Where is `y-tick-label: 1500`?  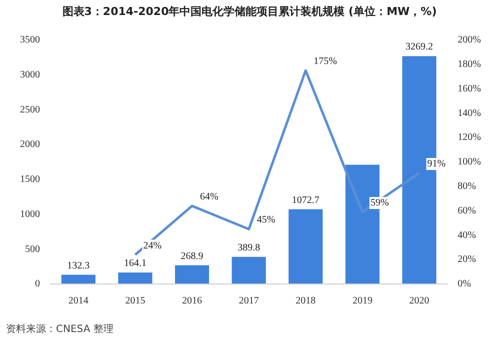
y-tick-label: 1500 is located at coordinates (30, 180).